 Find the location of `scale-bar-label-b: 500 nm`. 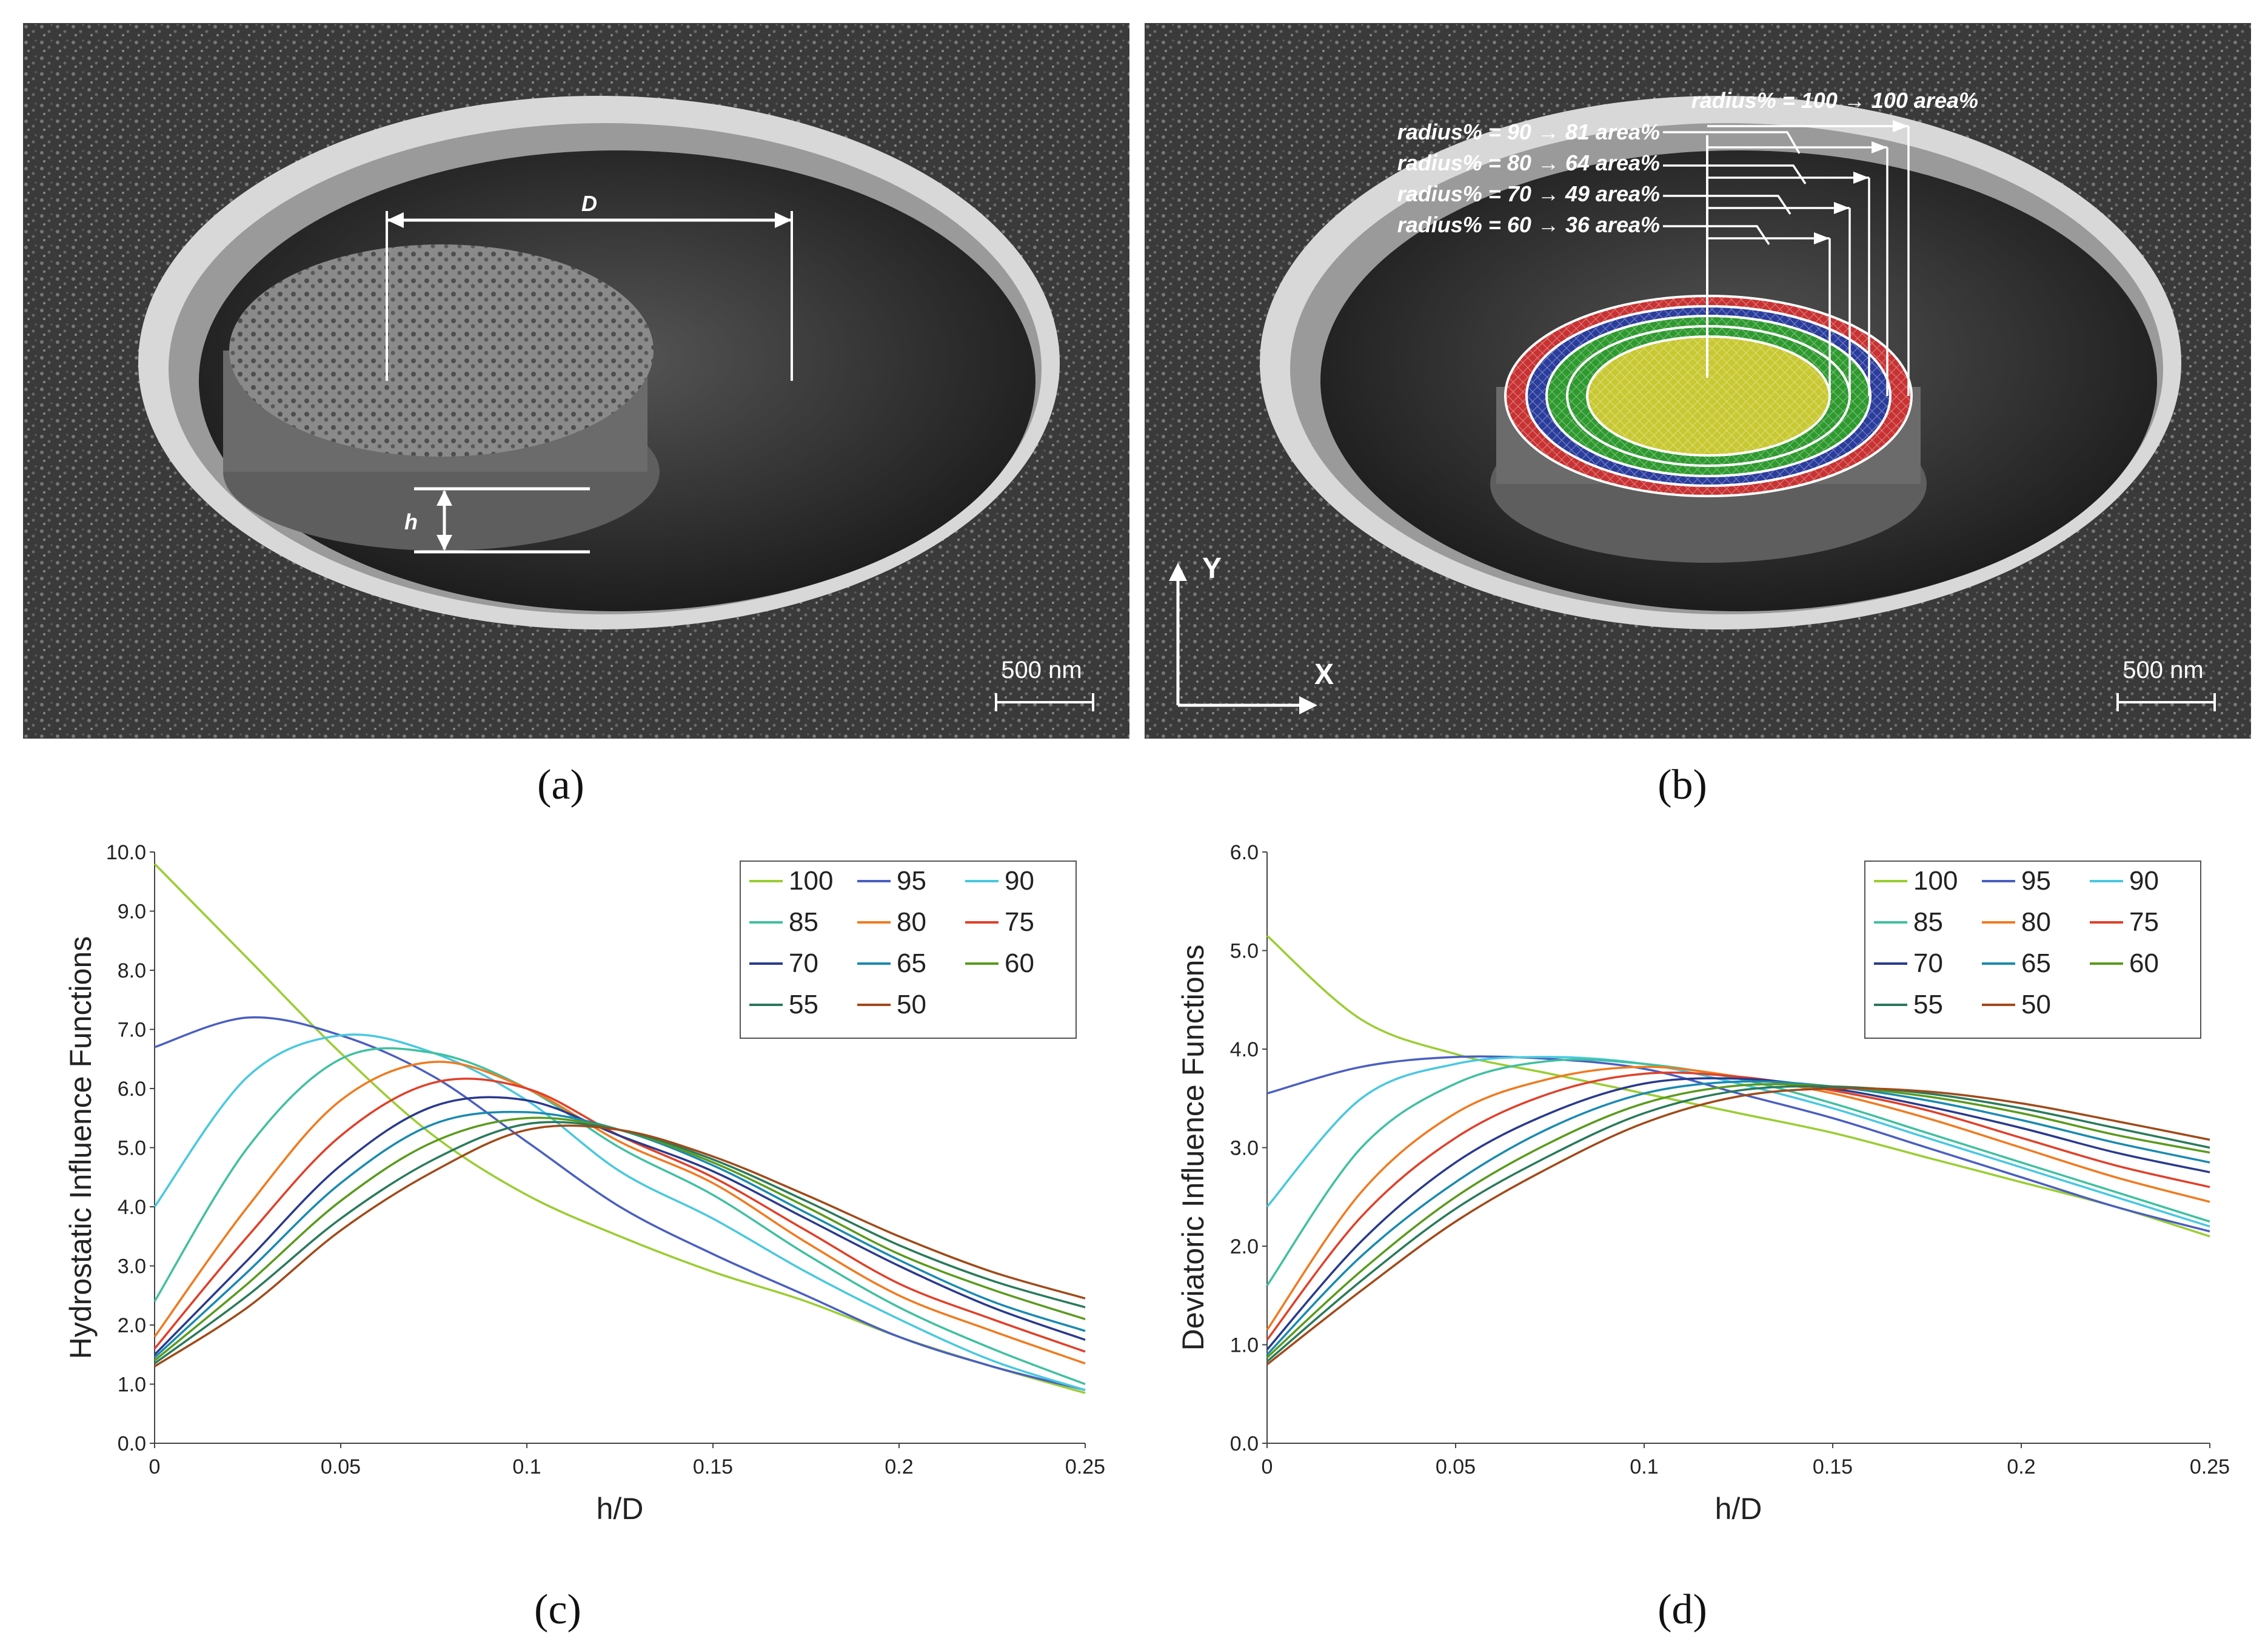

scale-bar-label-b: 500 nm is located at coordinates (2163, 670).